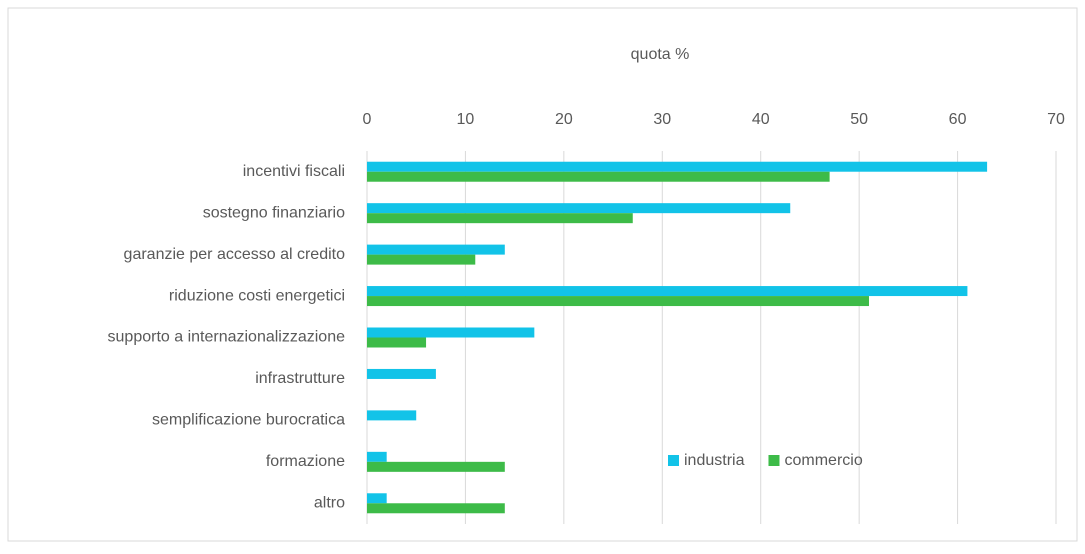 The image size is (1085, 554). I want to click on y-tick-label: supporto a internazionalizzazione, so click(227, 337).